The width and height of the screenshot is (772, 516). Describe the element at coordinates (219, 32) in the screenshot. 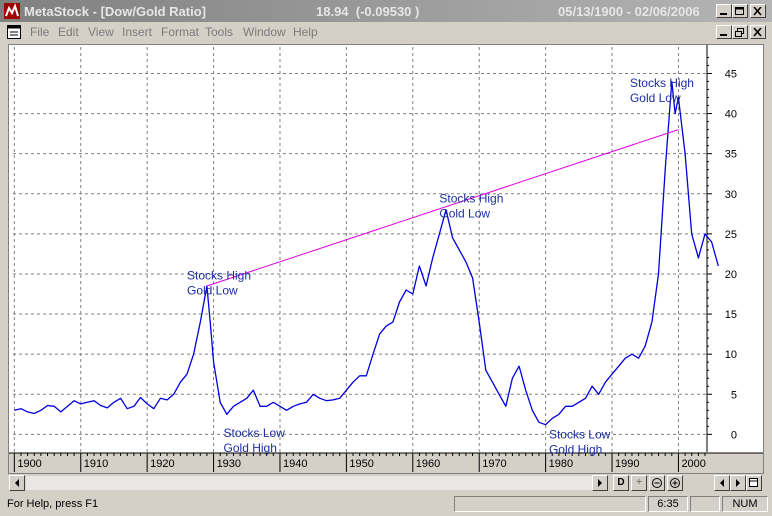

I see `menu-tools: Tools` at that location.